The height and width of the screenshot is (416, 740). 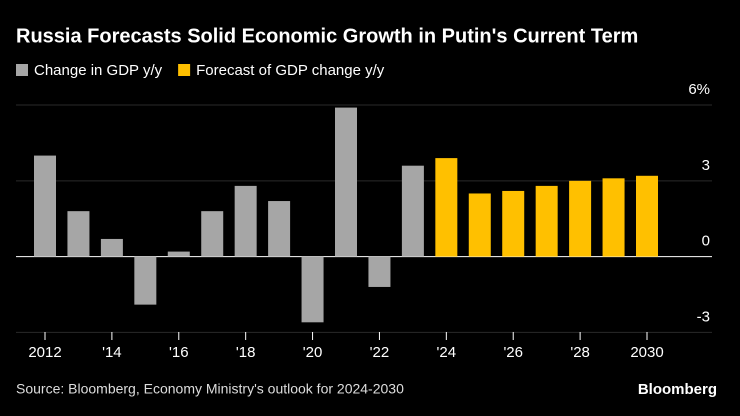 I want to click on x-tick-label: '28, so click(x=580, y=352).